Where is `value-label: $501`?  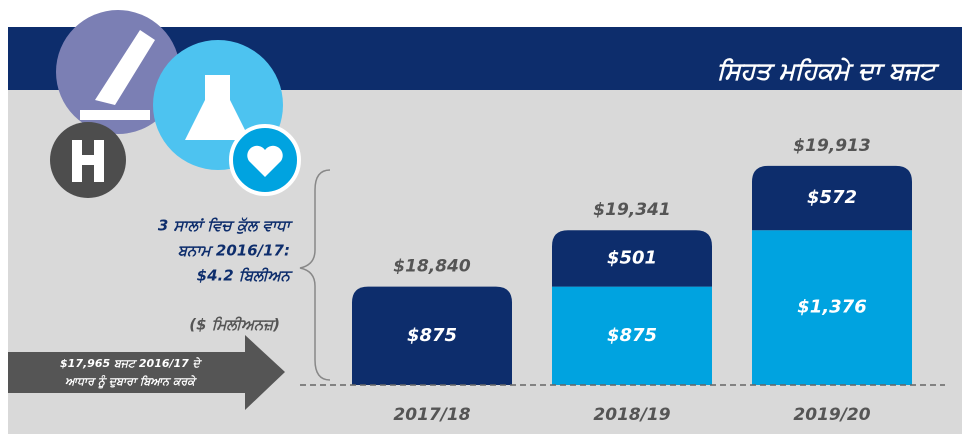 value-label: $501 is located at coordinates (632, 257).